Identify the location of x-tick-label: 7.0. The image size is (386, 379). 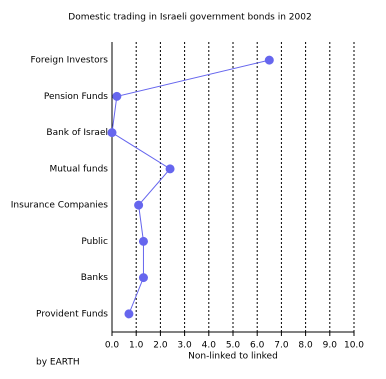
(281, 346).